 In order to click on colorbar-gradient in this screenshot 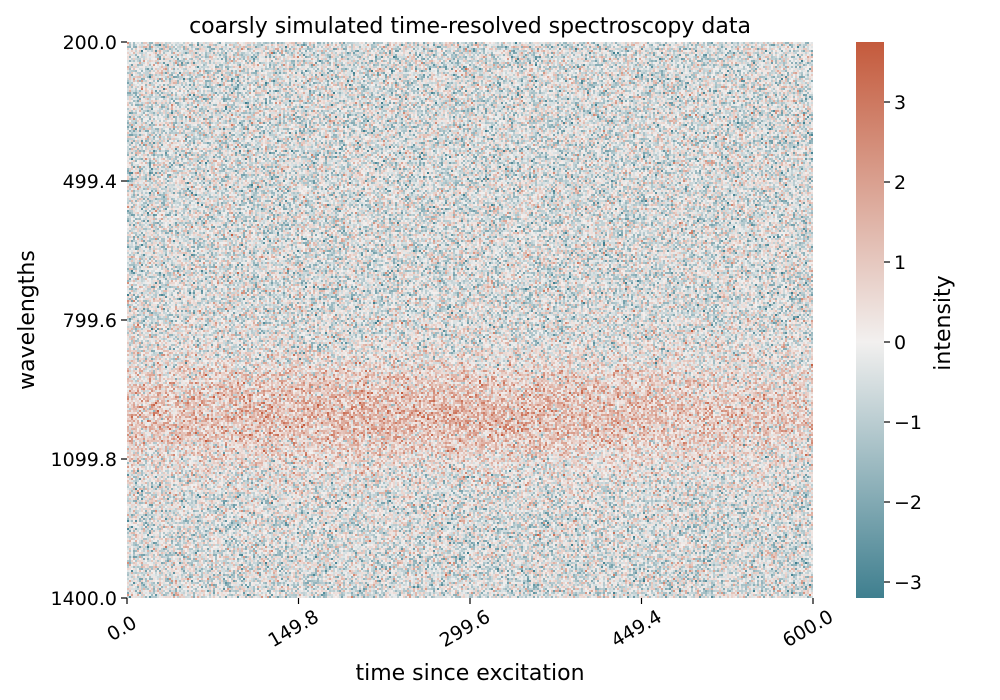, I will do `click(870, 320)`.